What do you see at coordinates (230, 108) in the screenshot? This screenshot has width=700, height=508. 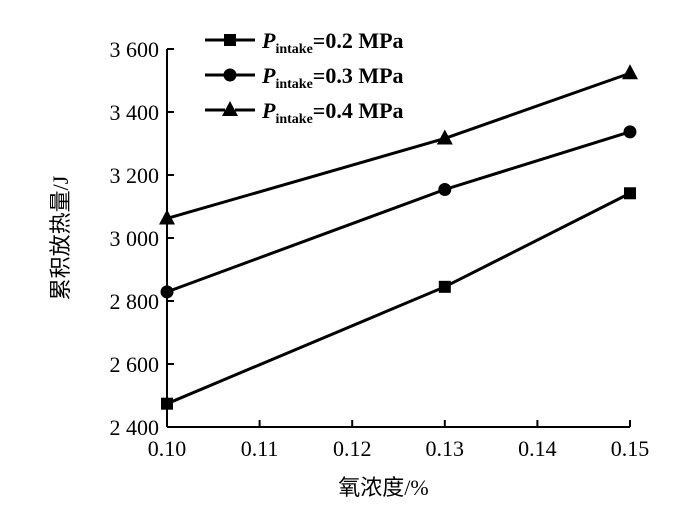 I see `legend-marker-triangle` at bounding box center [230, 108].